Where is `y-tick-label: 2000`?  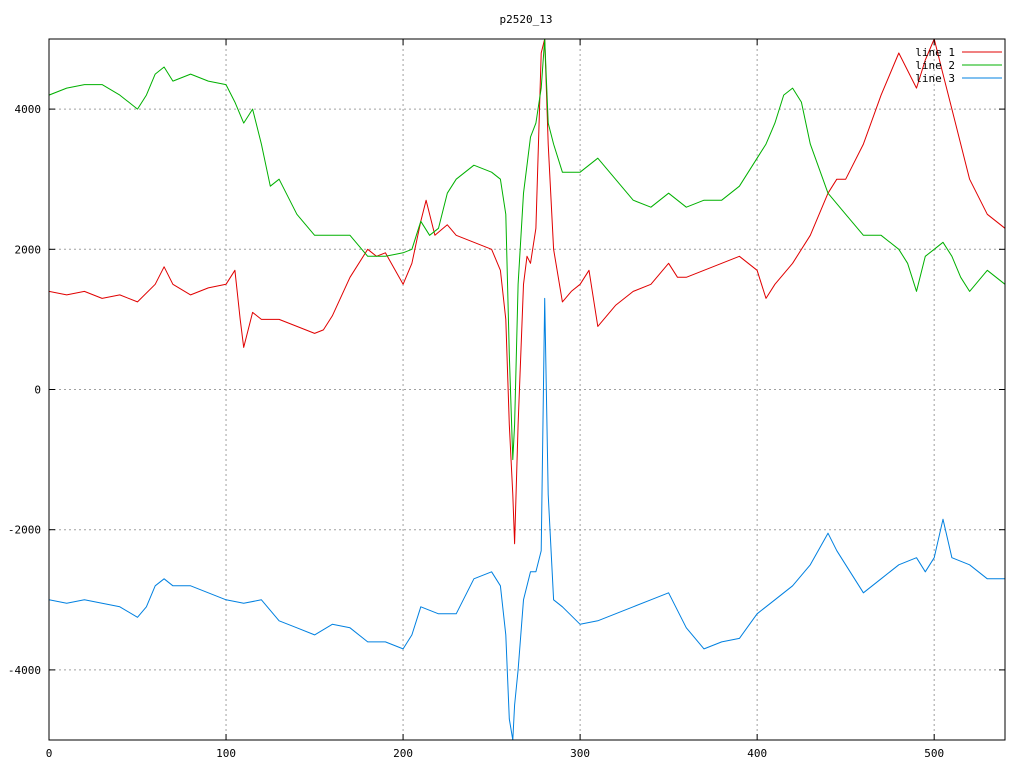 y-tick-label: 2000 is located at coordinates (28, 249).